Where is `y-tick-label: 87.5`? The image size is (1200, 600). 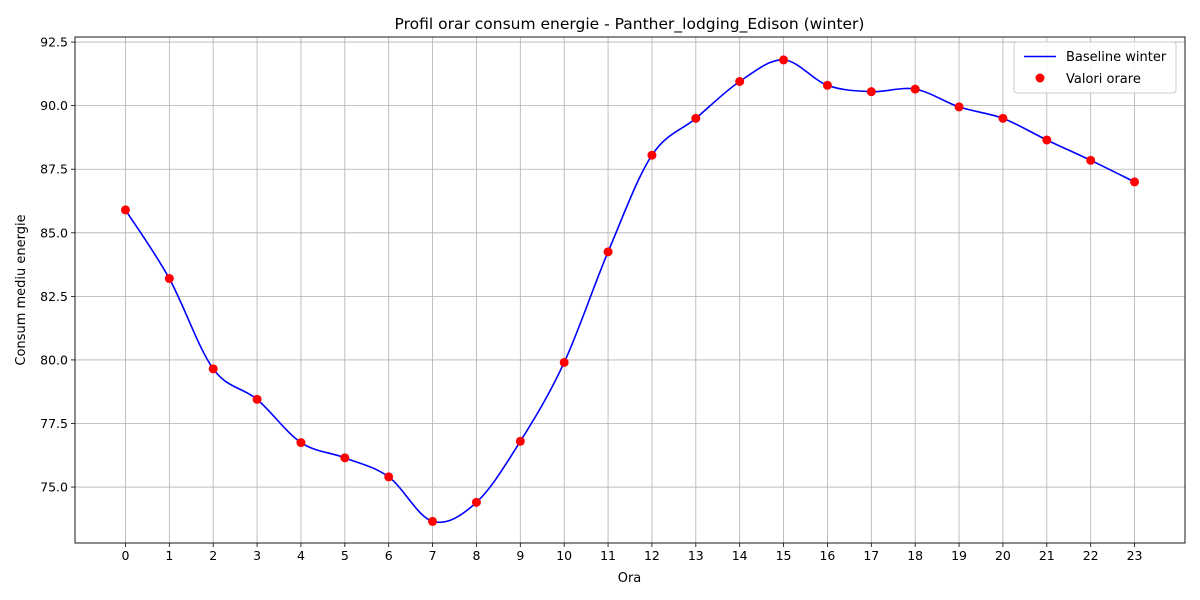
y-tick-label: 87.5 is located at coordinates (54, 169).